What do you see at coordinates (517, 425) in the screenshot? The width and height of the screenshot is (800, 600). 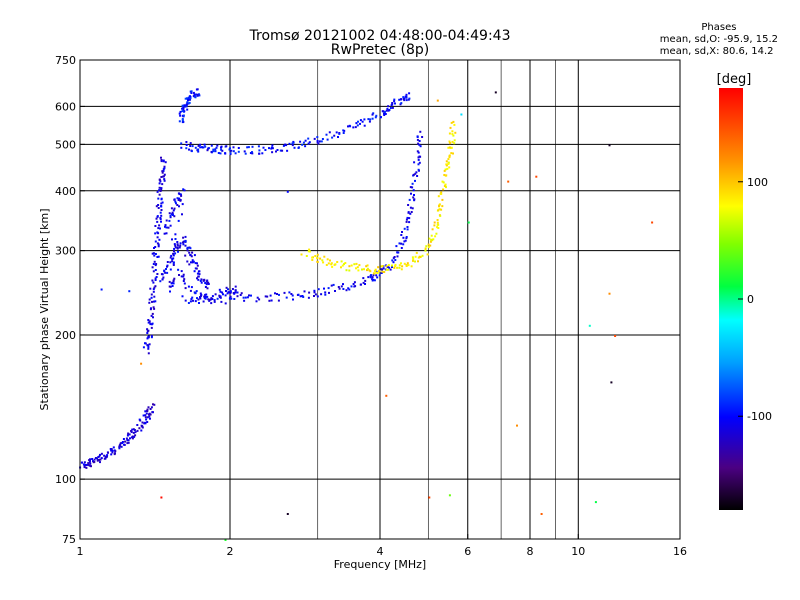 I see `isolated-data-point` at bounding box center [517, 425].